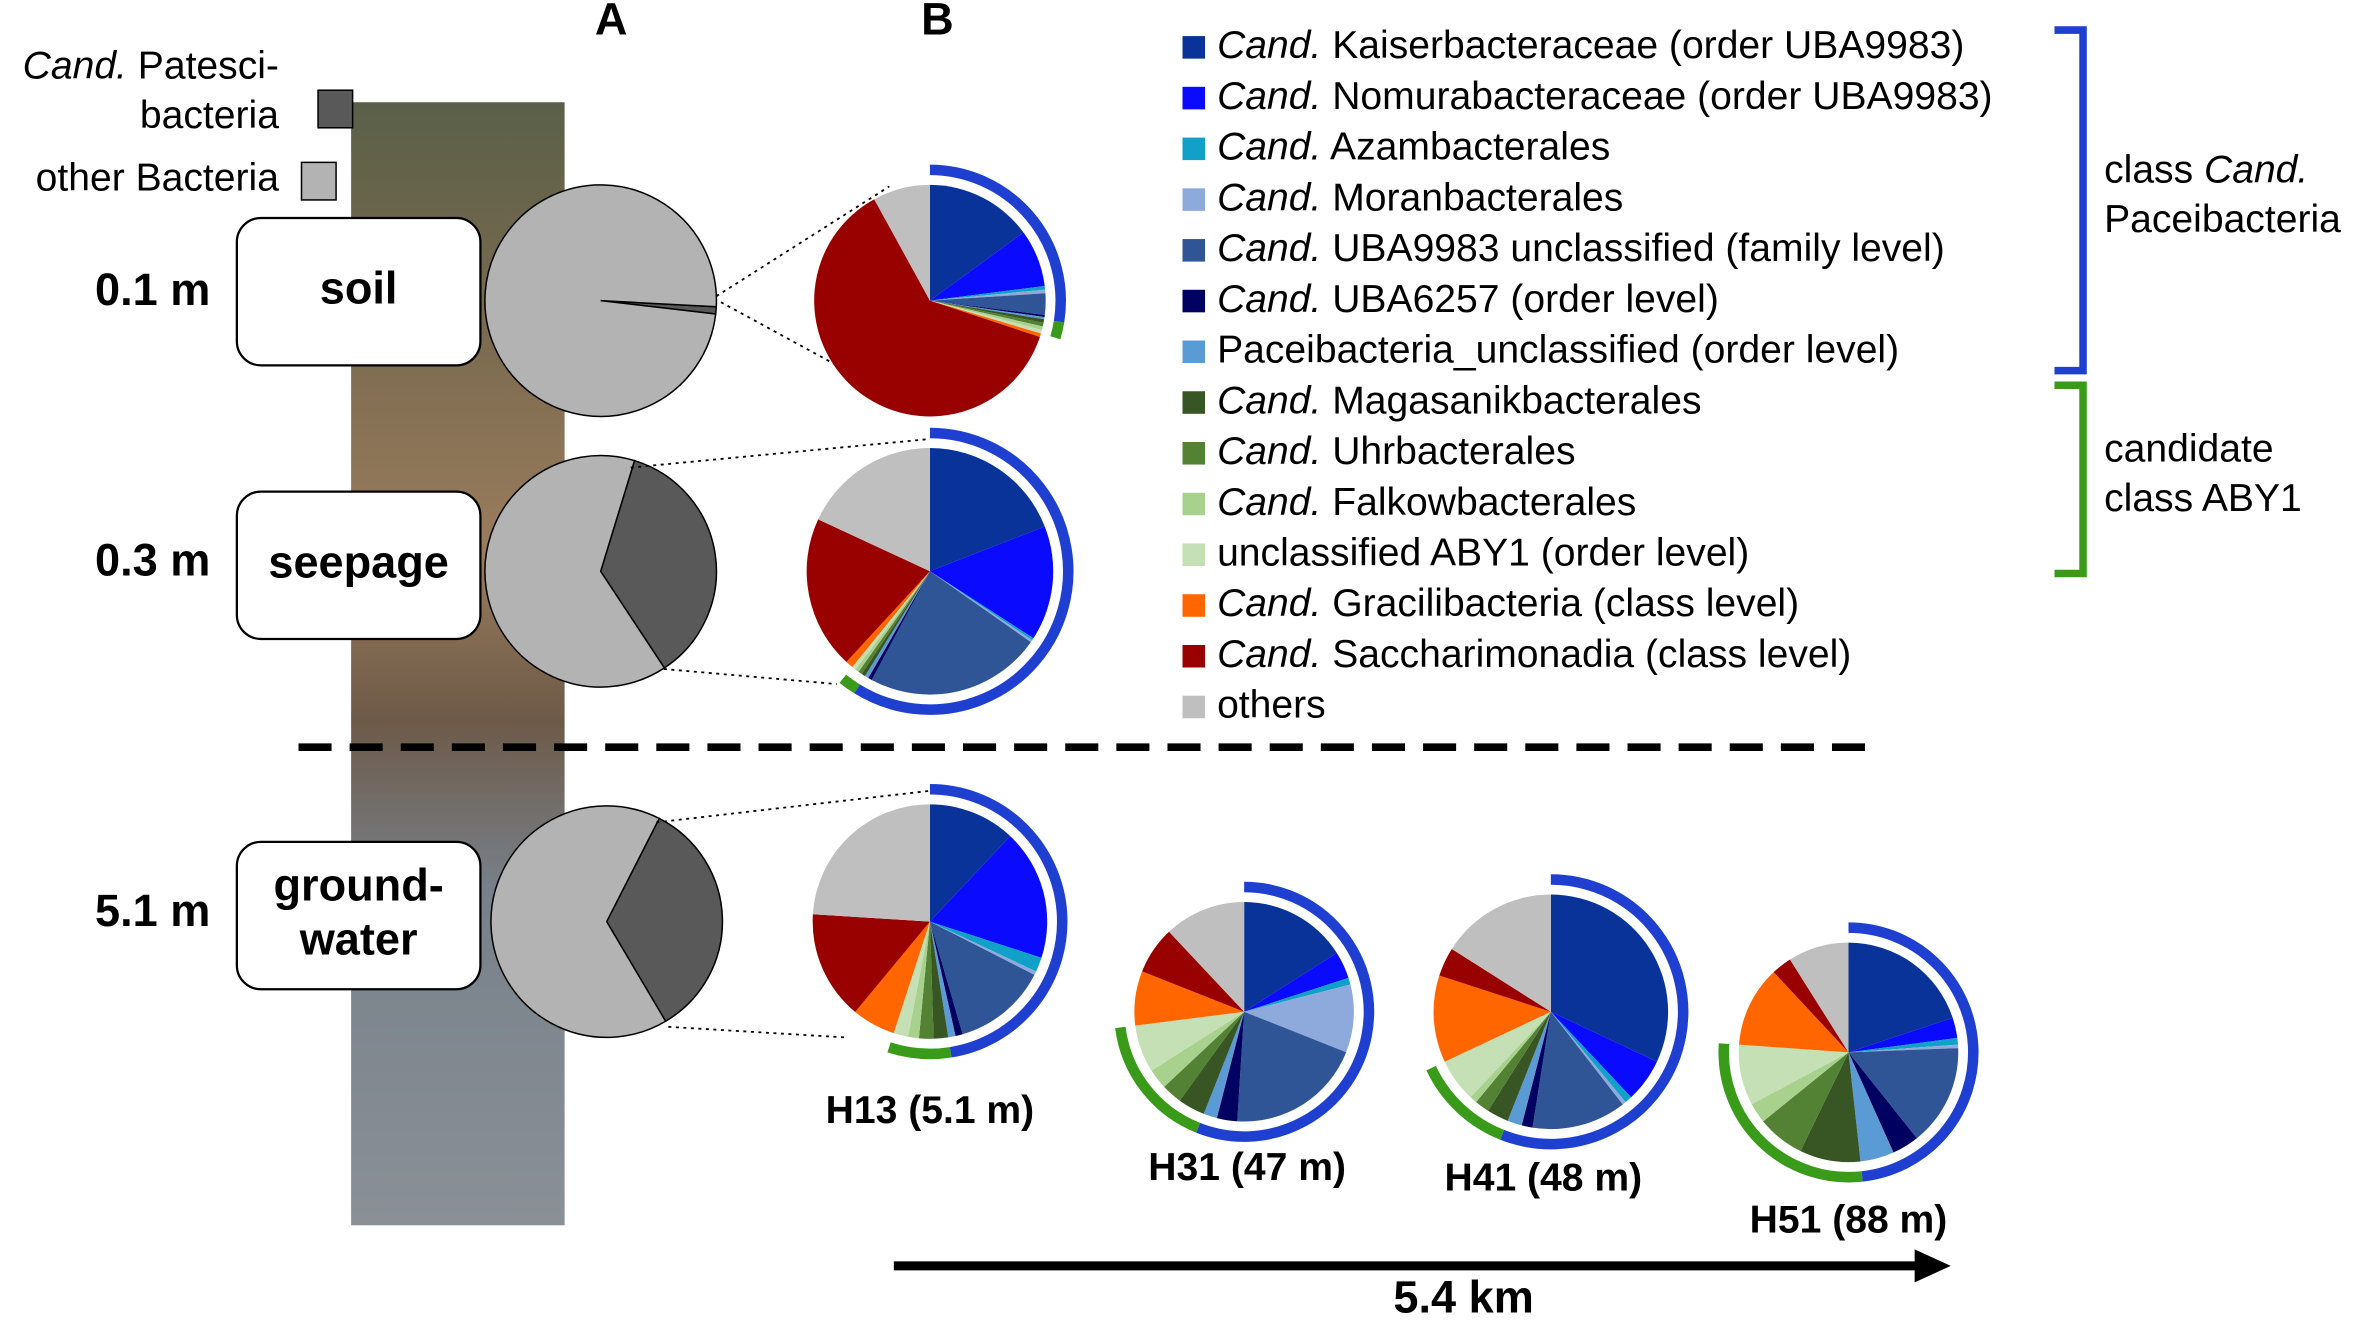  I want to click on legend-label: Cand. Kaiserbacteraceae (order UBA9983), so click(1590, 45).